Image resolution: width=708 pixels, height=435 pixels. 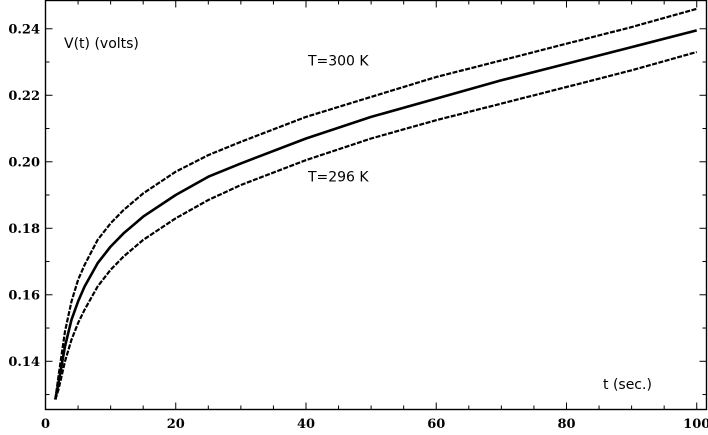 I want to click on y-tick-label: 0.14, so click(x=24, y=362).